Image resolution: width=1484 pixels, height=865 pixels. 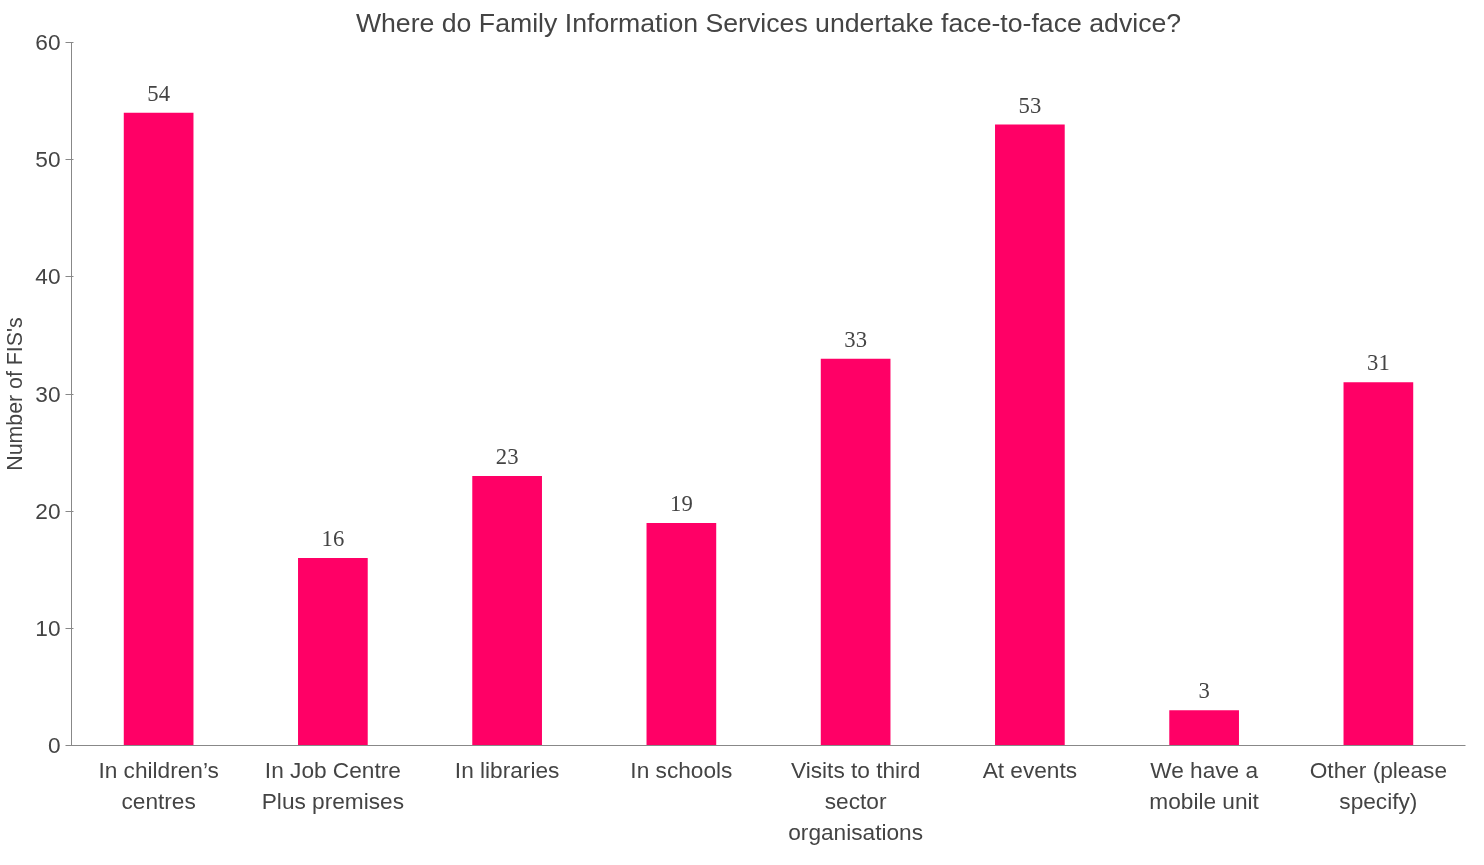 I want to click on data-label: 19, so click(x=681, y=503).